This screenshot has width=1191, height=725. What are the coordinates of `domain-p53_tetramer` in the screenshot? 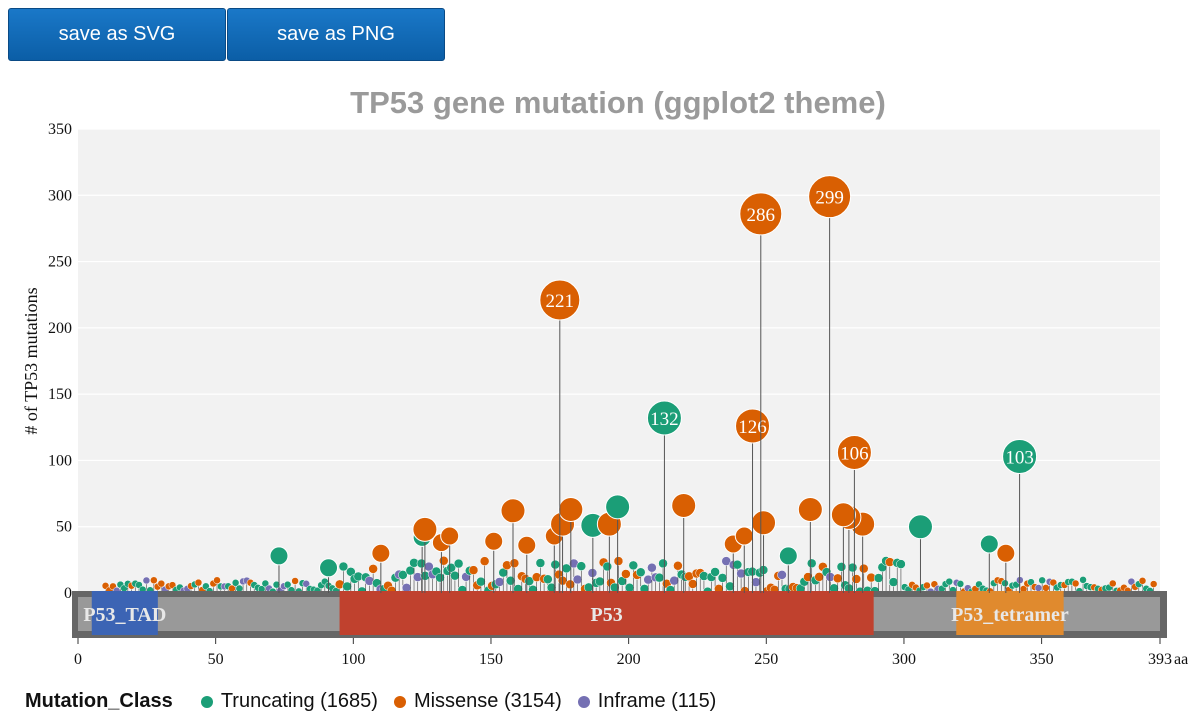 It's located at (1010, 613).